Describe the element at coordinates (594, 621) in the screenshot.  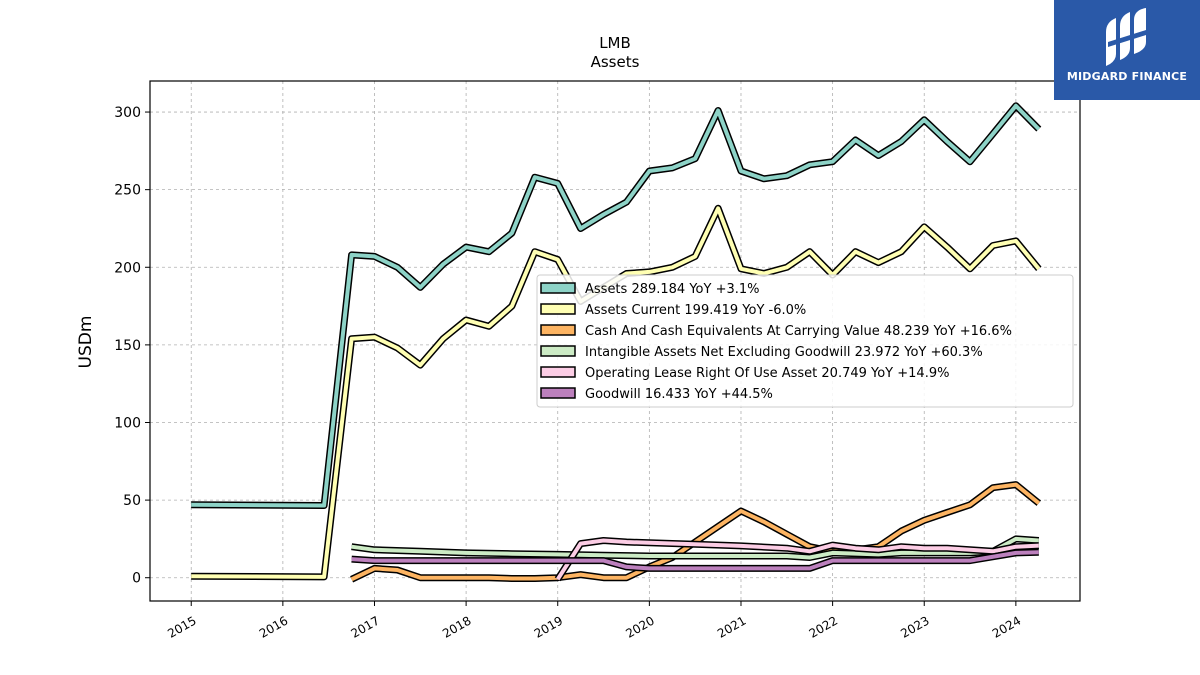
I see `x-axis-ticks: 2015 2016 2017 2018 2019 2020 2021 2022 2023 2024` at that location.